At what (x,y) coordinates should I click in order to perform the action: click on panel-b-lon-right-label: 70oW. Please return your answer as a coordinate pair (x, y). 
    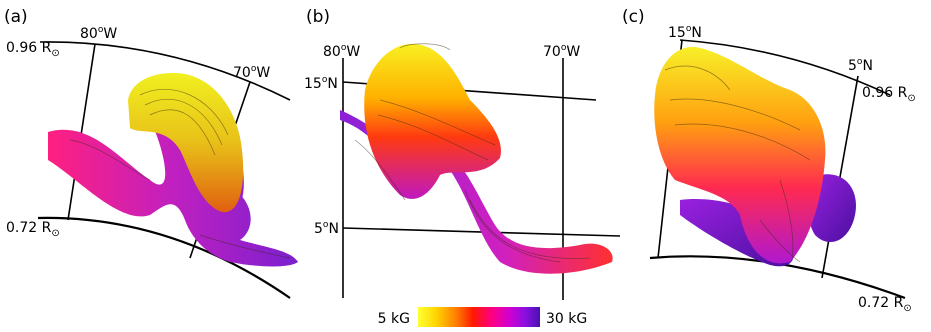
    Looking at the image, I should click on (561, 51).